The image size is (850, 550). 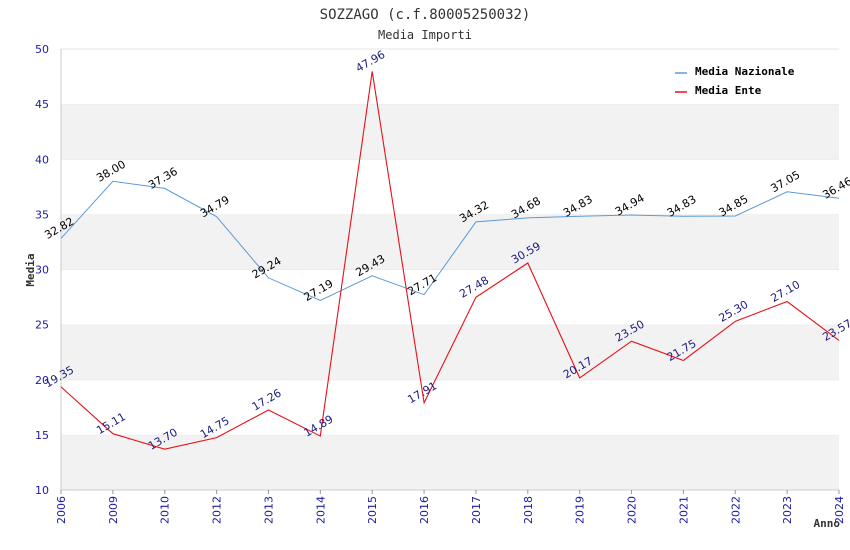 What do you see at coordinates (735, 510) in the screenshot?
I see `x-tick-label: 2022` at bounding box center [735, 510].